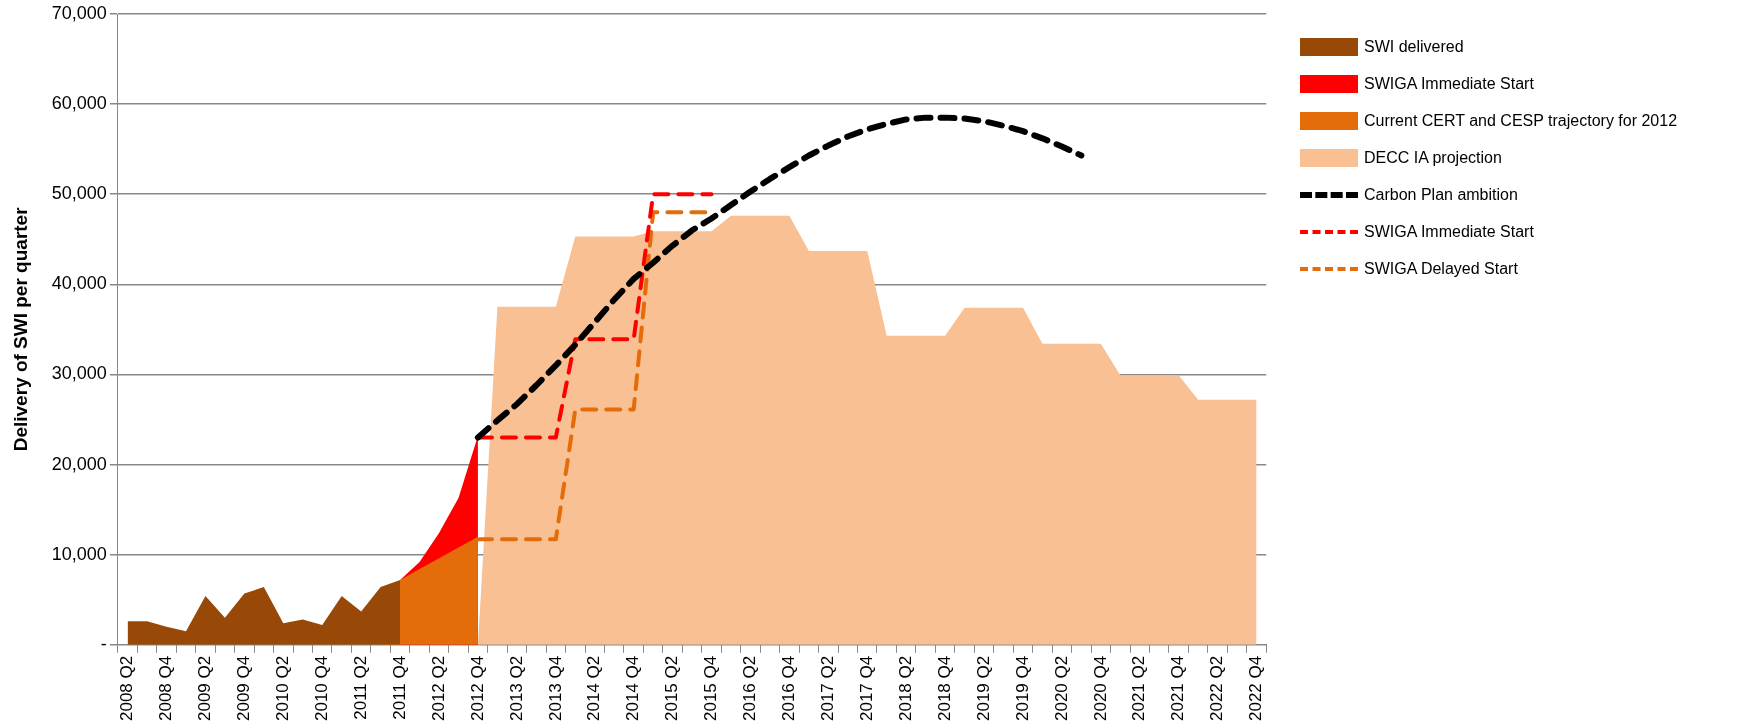  I want to click on x-tick-label: 2014 Q2, so click(594, 688).